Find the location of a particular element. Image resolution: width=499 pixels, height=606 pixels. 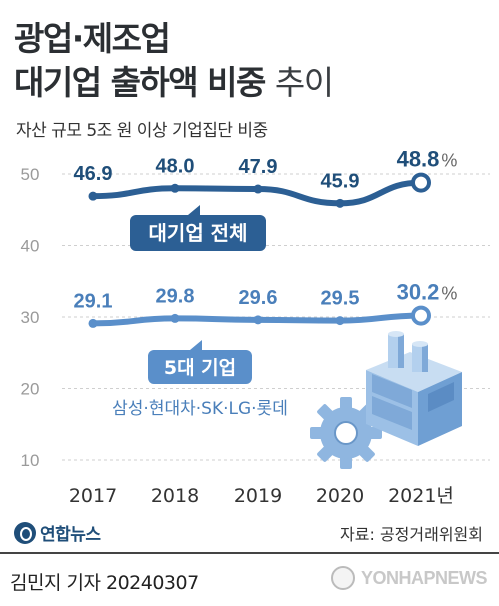

chart-title-line2: 대기업 출하액 비중 추이 is located at coordinates (174, 80).